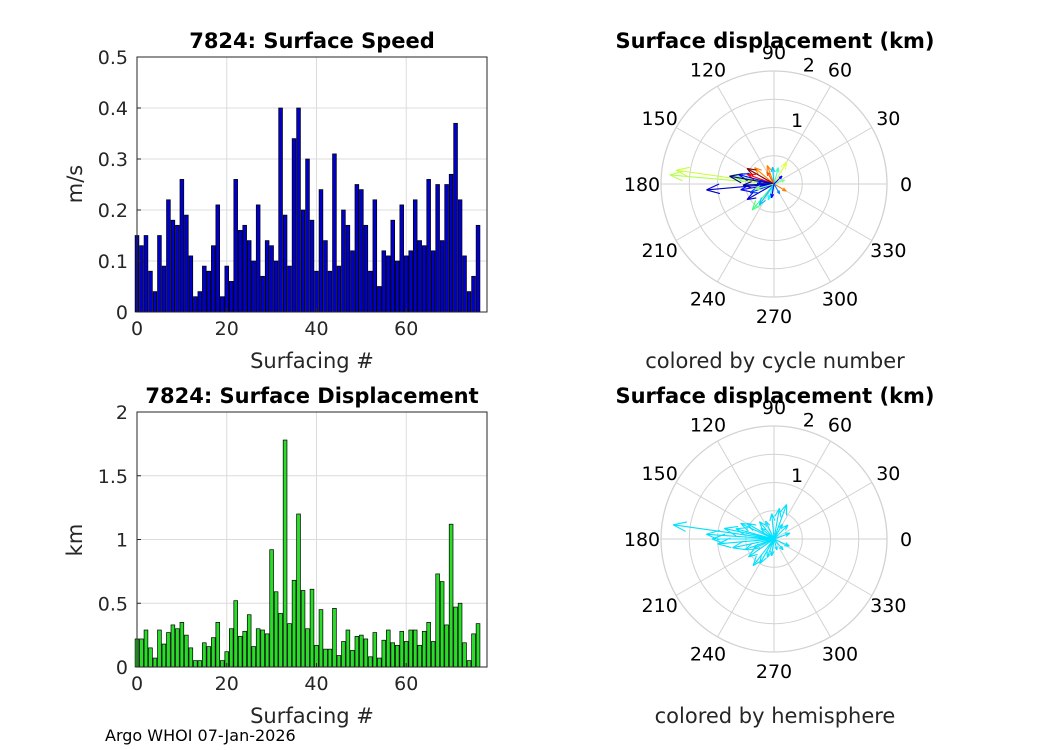 This screenshot has width=1050, height=750. I want to click on angle-tick-label: 210, so click(660, 251).